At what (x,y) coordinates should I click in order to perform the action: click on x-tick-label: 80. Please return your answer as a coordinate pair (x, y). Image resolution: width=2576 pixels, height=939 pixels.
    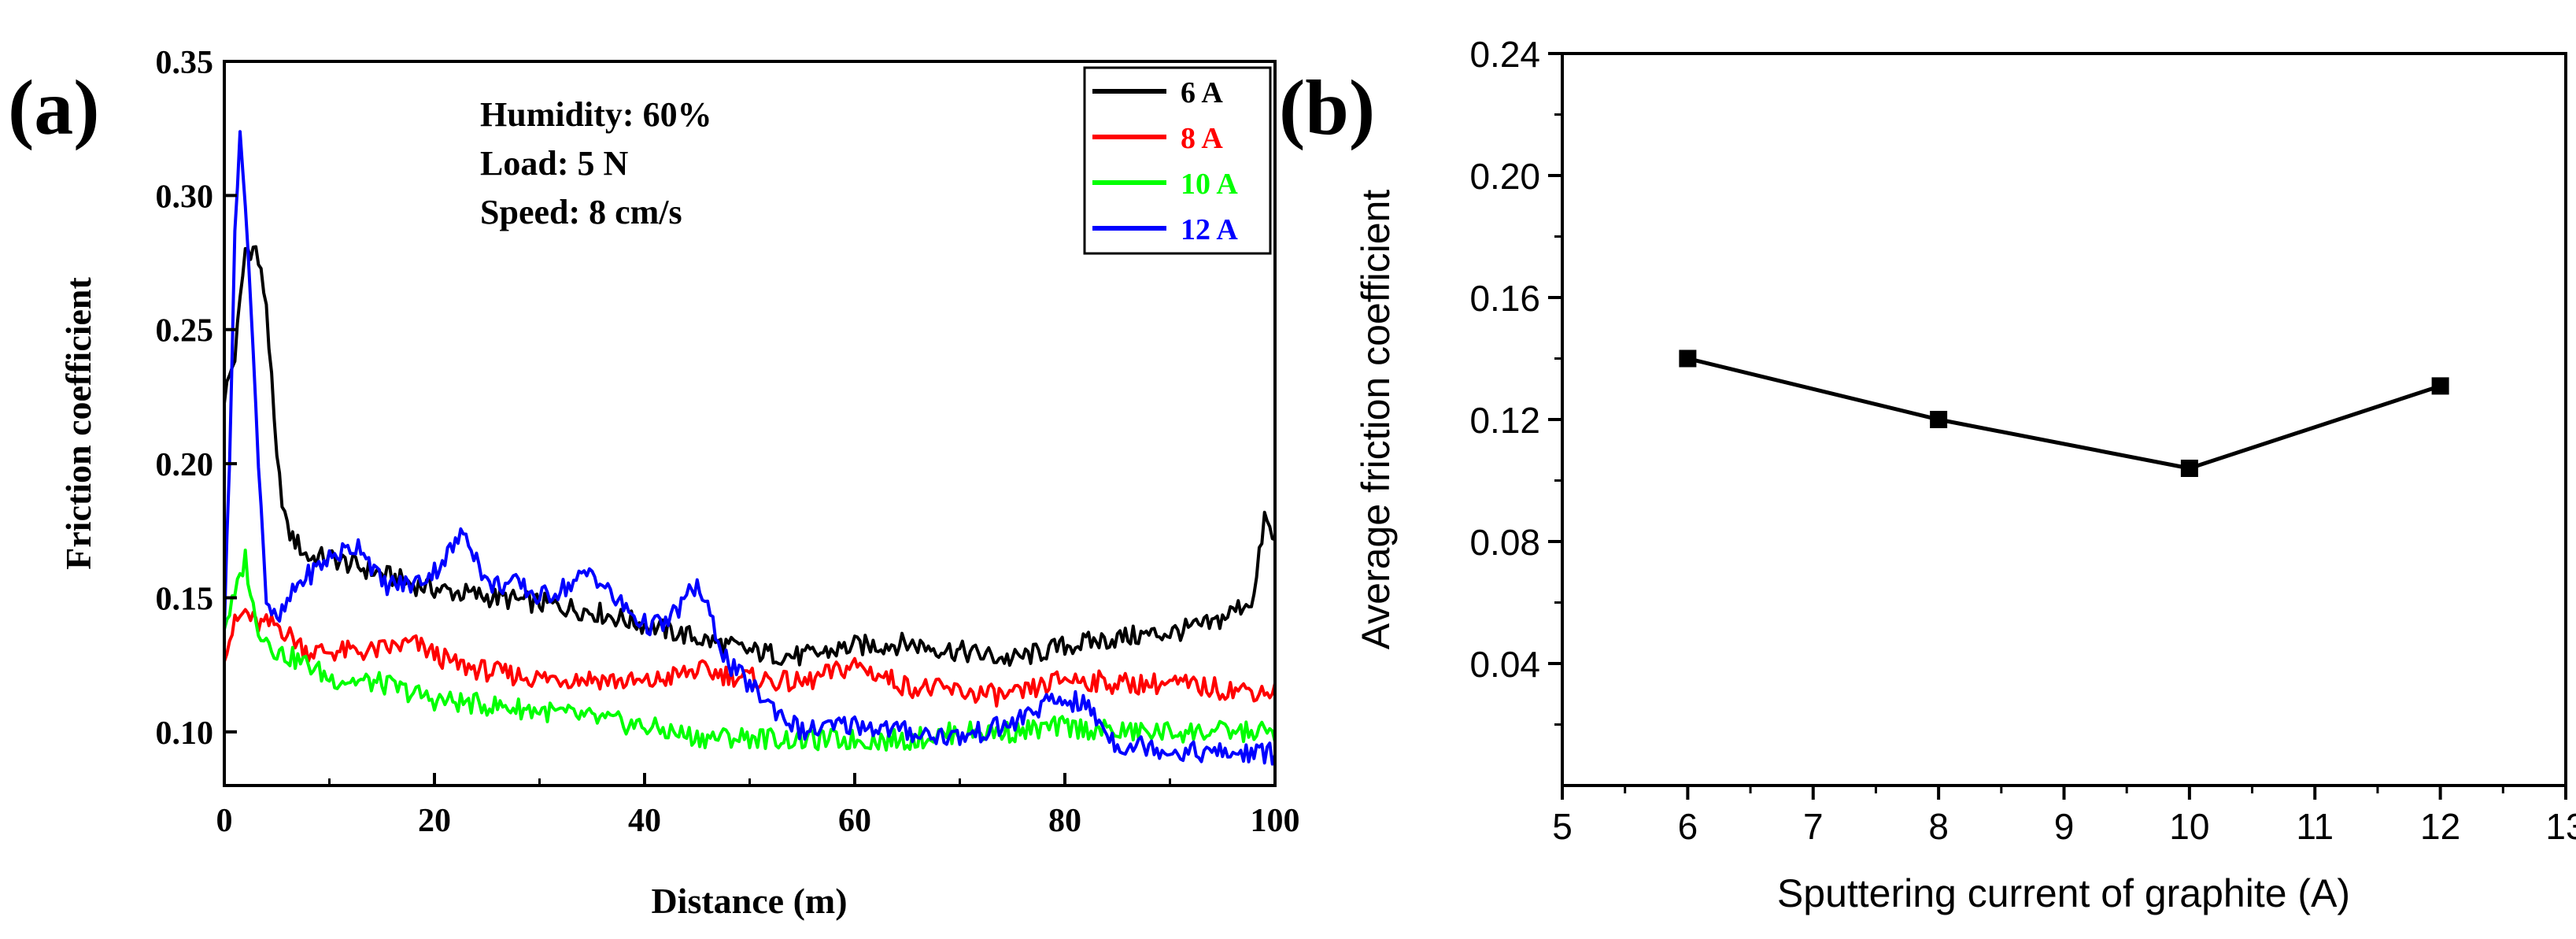
    Looking at the image, I should click on (1064, 821).